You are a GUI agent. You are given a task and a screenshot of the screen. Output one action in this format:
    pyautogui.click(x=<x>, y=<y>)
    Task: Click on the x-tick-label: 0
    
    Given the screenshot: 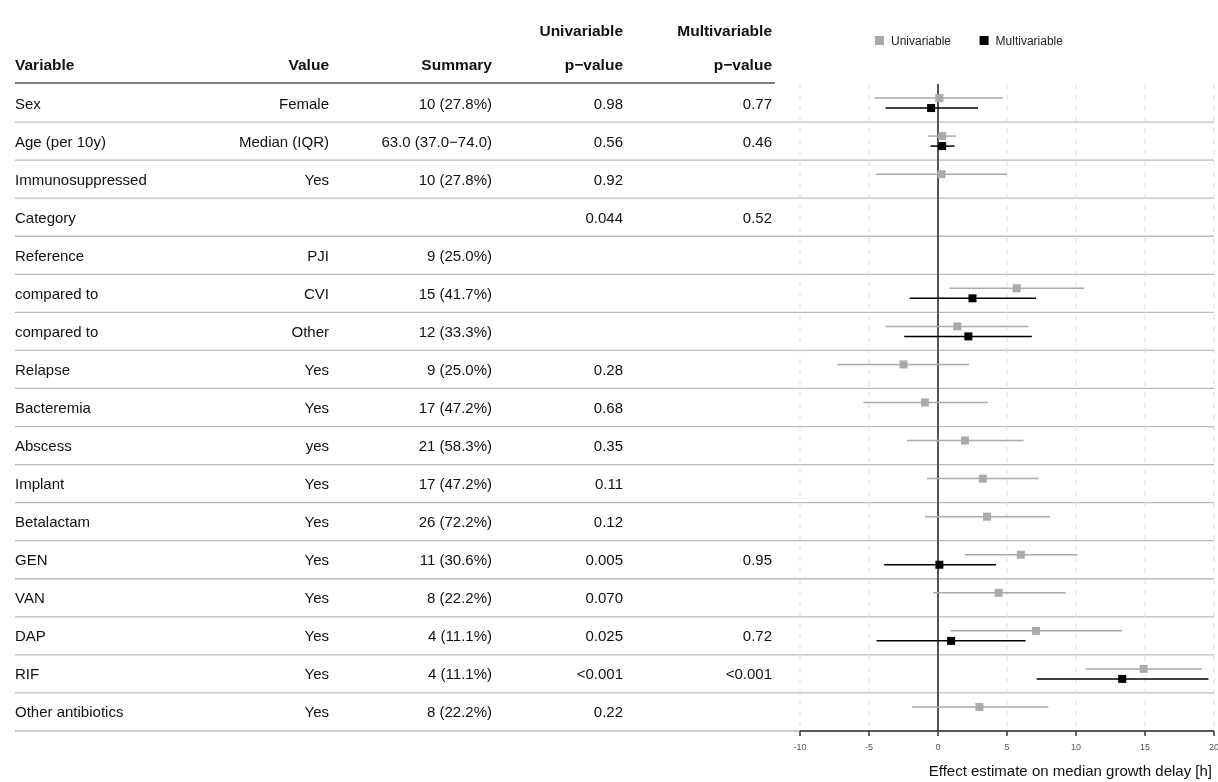 What is the action you would take?
    pyautogui.click(x=938, y=747)
    